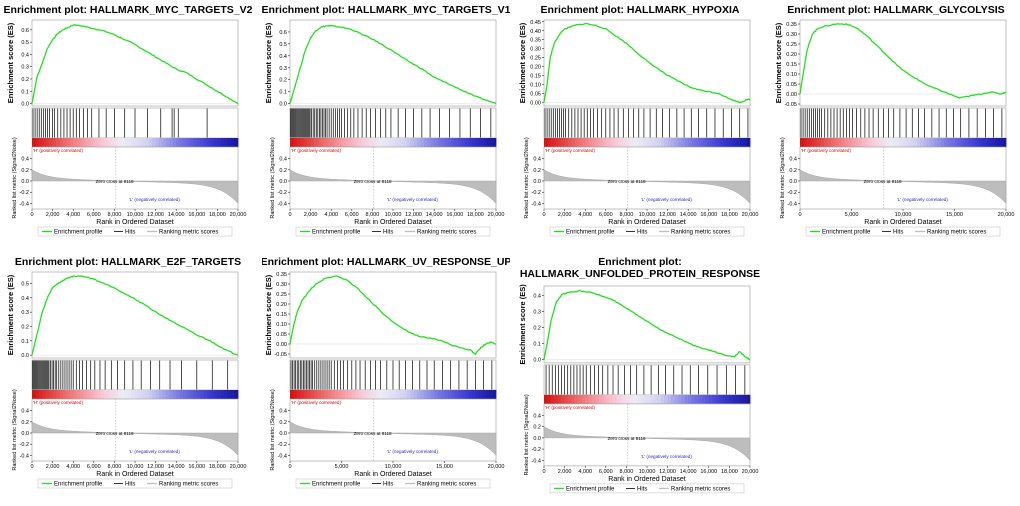 Image resolution: width=1020 pixels, height=506 pixels. I want to click on x-tick-label: 12,000, so click(413, 215).